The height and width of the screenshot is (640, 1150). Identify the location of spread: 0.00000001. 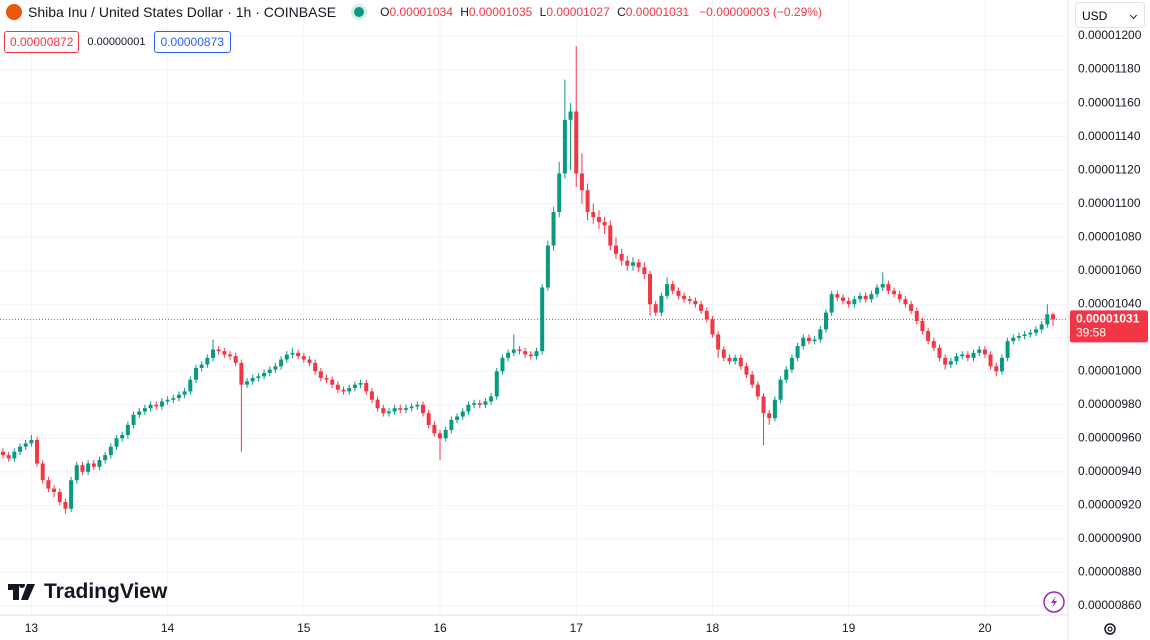
(116, 42).